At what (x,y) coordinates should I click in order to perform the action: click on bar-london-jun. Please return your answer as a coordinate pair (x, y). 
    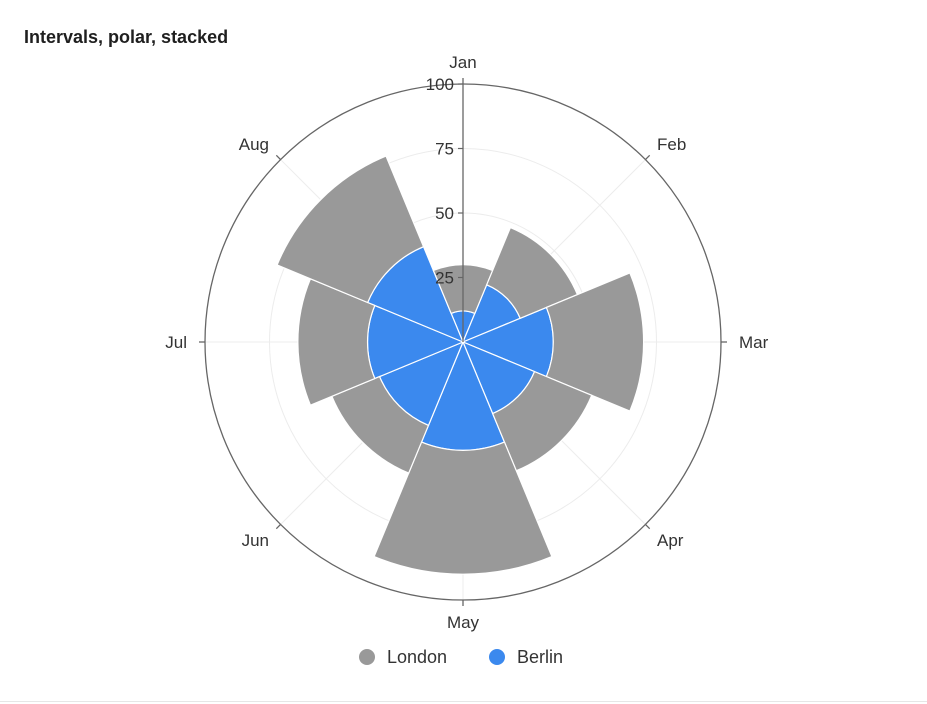
    Looking at the image, I should click on (380, 424).